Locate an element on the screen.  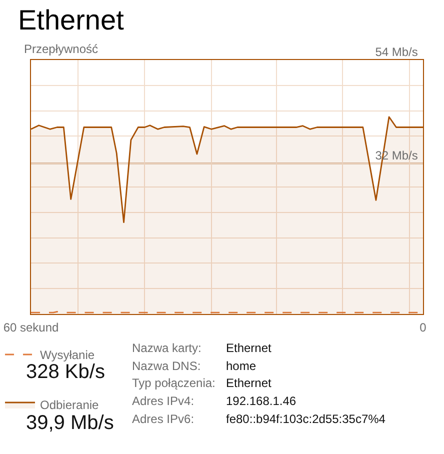
text: 39,9 Mb/s is located at coordinates (70, 423).